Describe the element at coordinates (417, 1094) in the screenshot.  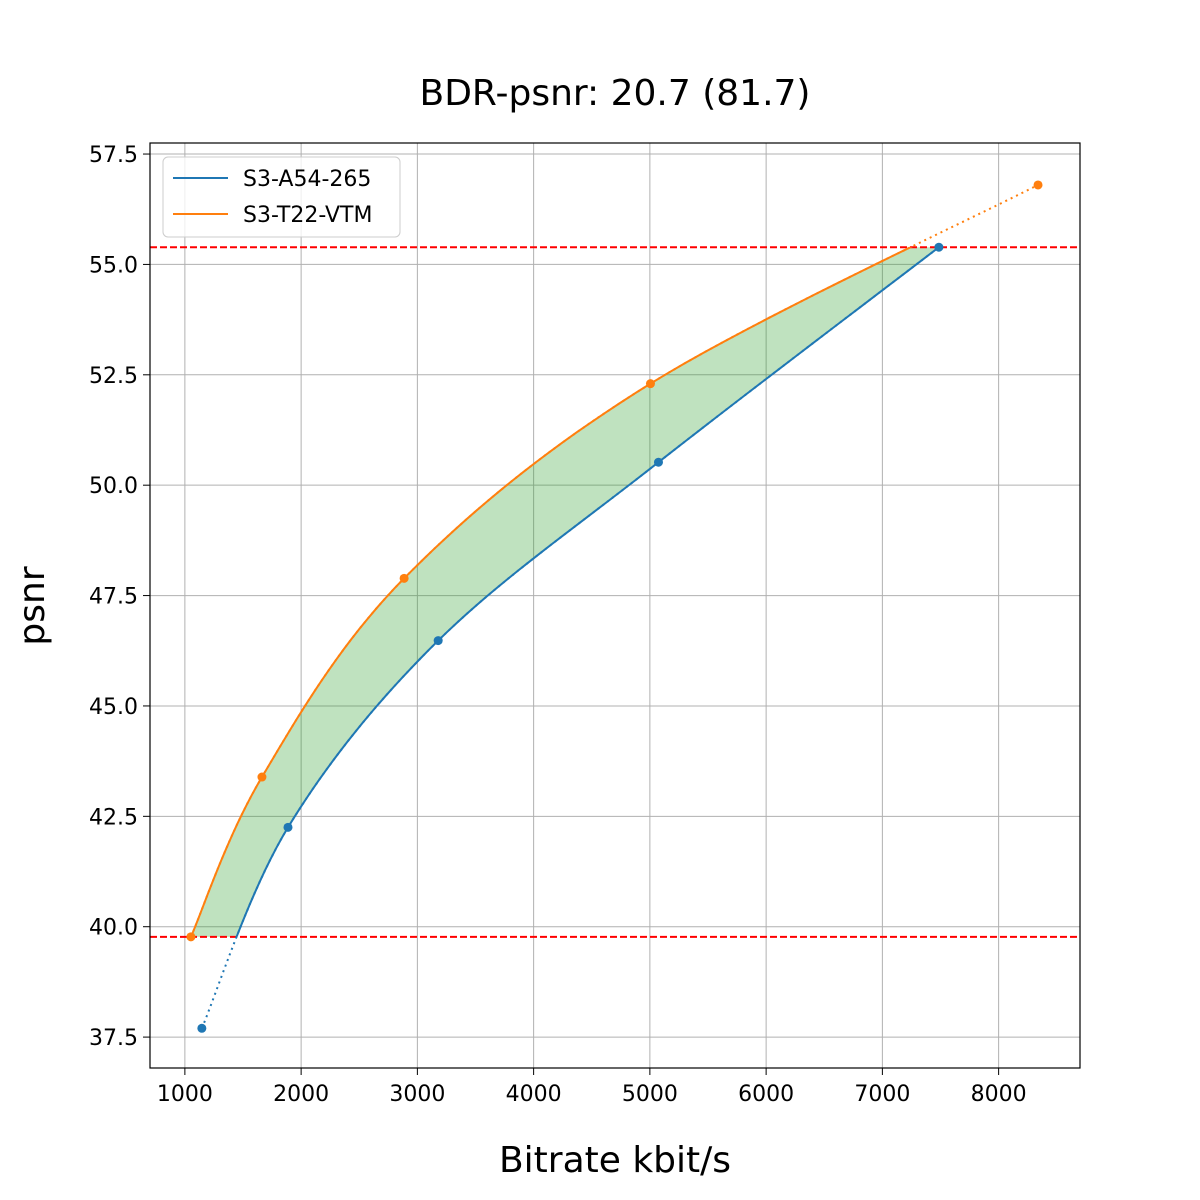
I see `x-tick-label: 3000` at that location.